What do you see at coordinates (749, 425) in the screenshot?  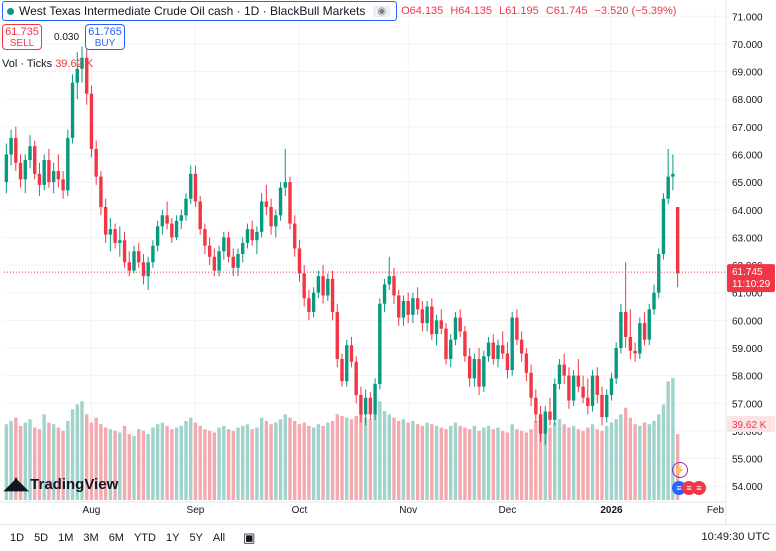 I see `volume-tag-label: 39.62 K` at bounding box center [749, 425].